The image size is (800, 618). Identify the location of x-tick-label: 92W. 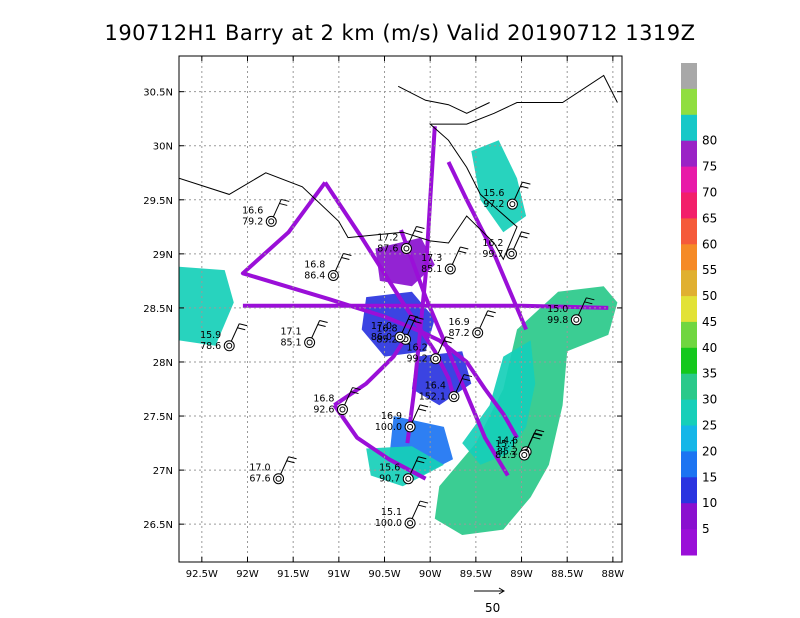
(247, 574).